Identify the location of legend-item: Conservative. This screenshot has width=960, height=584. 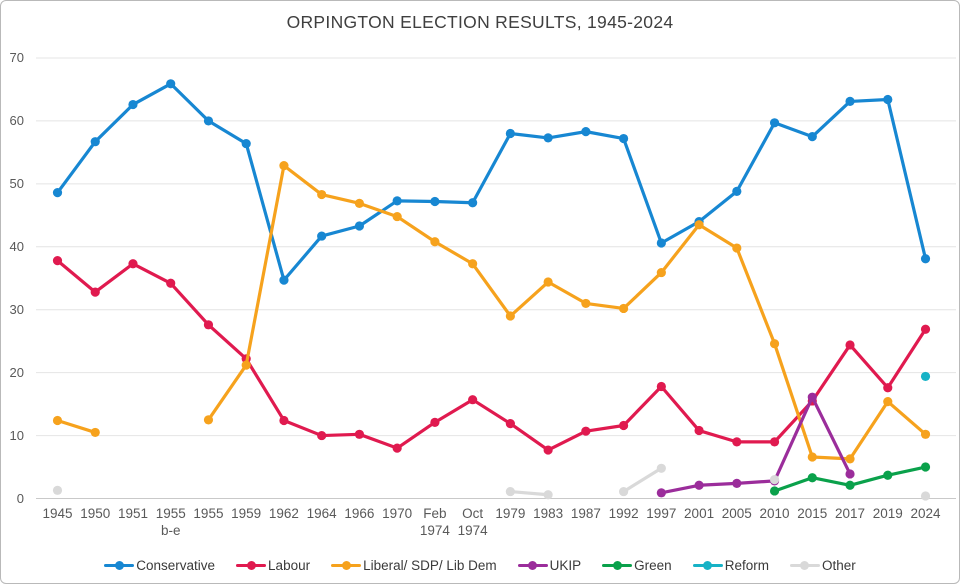
(159, 565).